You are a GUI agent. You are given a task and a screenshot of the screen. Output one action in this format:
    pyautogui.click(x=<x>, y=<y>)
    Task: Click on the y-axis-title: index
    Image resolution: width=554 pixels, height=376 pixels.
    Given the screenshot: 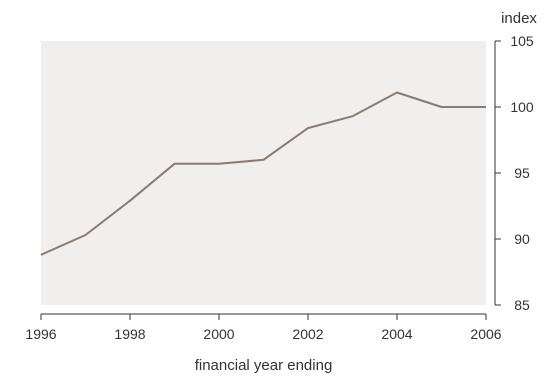 What is the action you would take?
    pyautogui.click(x=519, y=18)
    